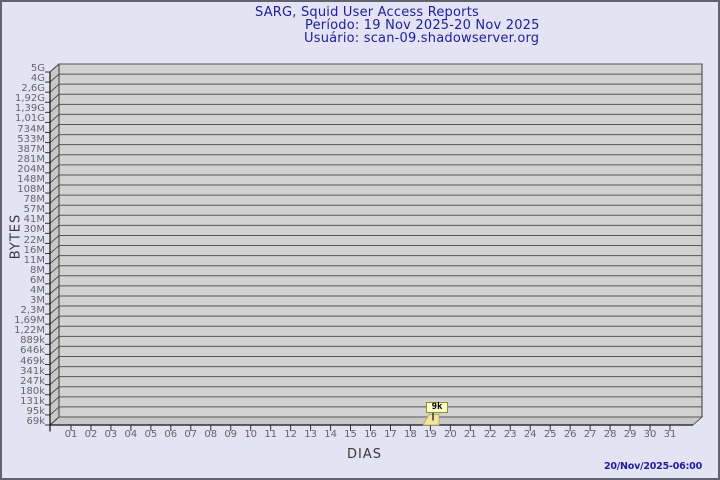 This screenshot has height=480, width=720. Describe the element at coordinates (31, 129) in the screenshot. I see `y-tick-label: 734M` at that location.